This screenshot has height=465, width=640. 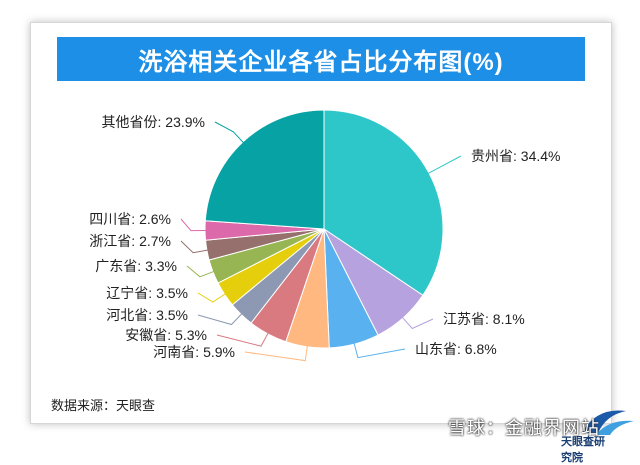 What do you see at coordinates (608, 422) in the screenshot?
I see `tianyancha-logo` at bounding box center [608, 422].